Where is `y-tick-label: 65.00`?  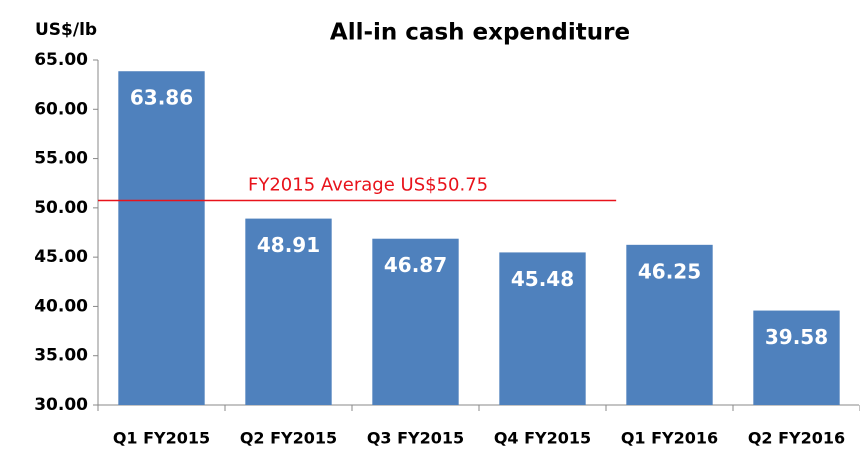
y-tick-label: 65.00 is located at coordinates (61, 60).